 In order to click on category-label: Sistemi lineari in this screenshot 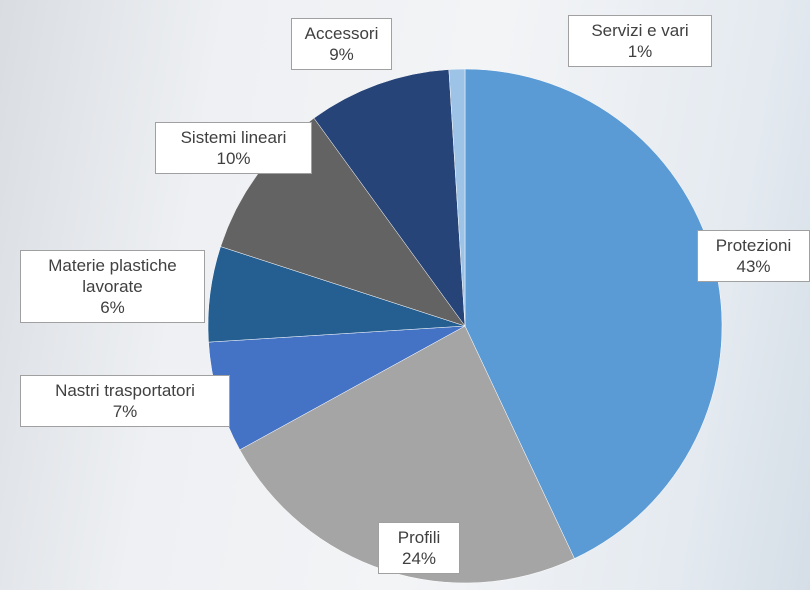, I will do `click(233, 137)`.